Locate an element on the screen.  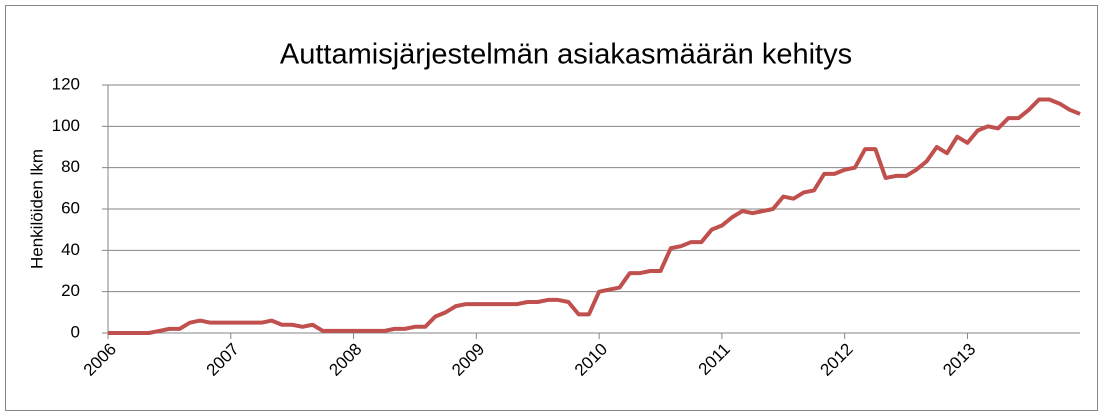
y-tick-label: 0 is located at coordinates (75, 331).